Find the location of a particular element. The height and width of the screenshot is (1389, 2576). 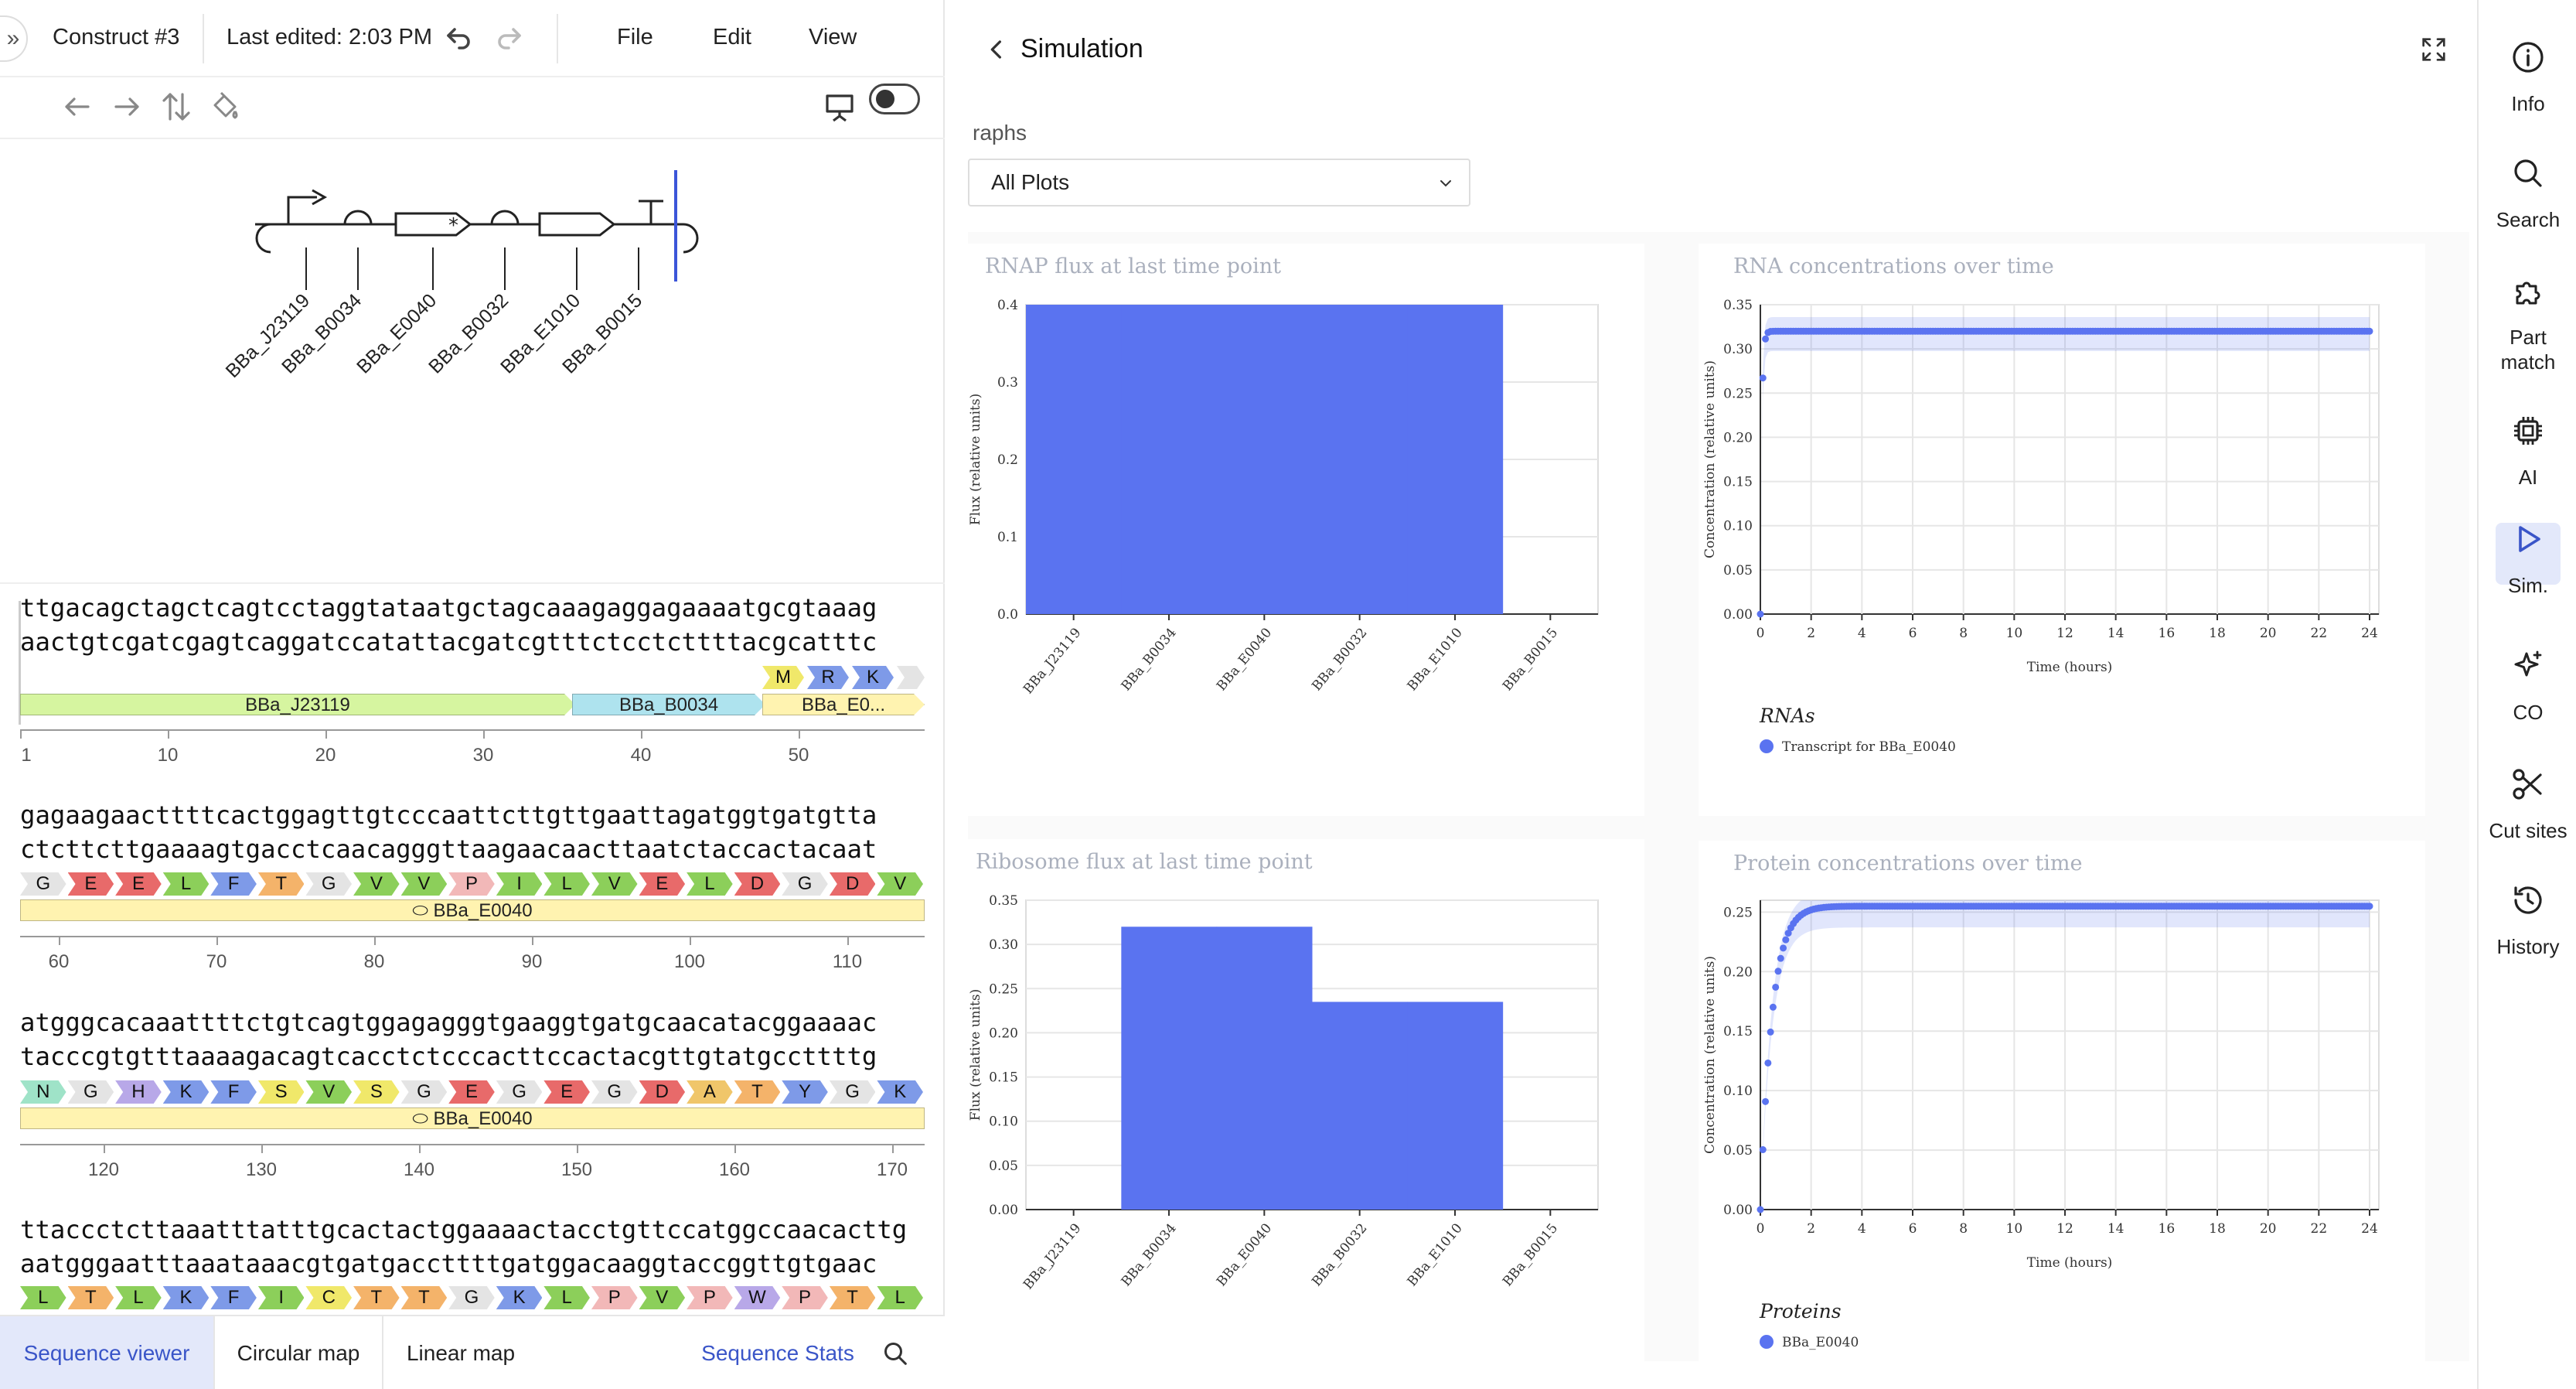

construct-name: Construct #3 is located at coordinates (116, 37).